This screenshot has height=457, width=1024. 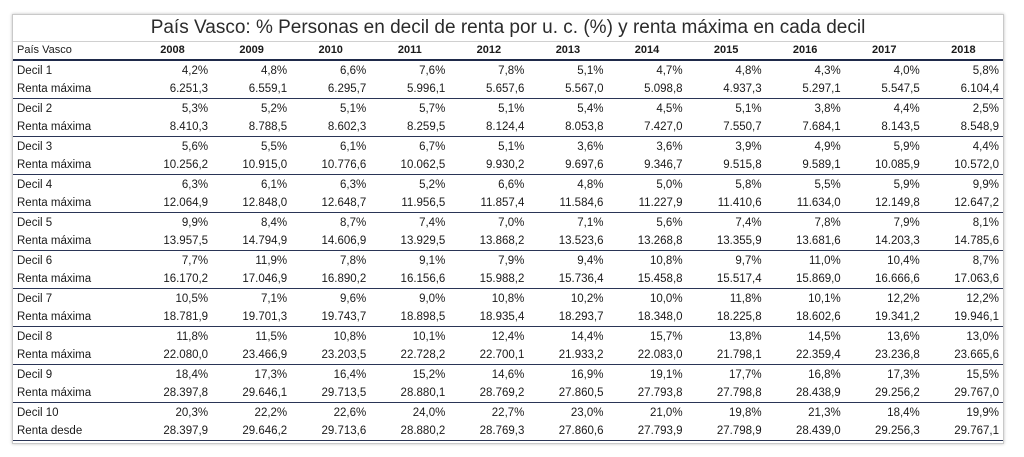 I want to click on row-label: Decil 1, so click(x=35, y=71).